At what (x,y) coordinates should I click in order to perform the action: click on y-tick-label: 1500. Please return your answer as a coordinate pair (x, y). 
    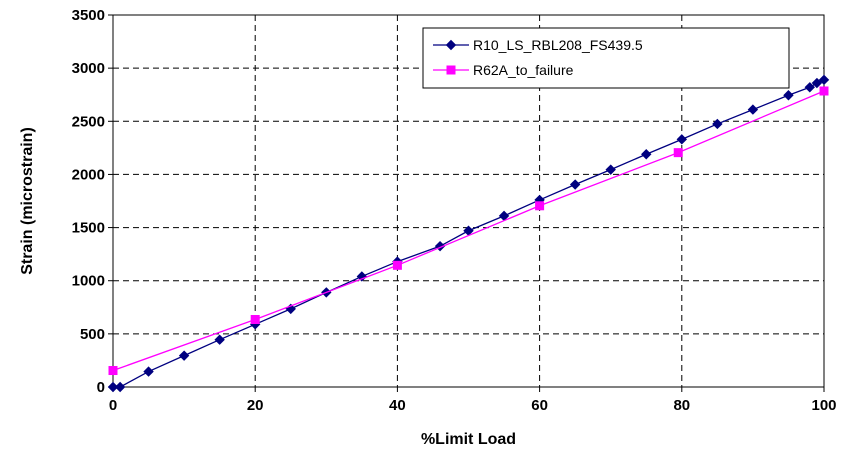
    Looking at the image, I should click on (88, 228).